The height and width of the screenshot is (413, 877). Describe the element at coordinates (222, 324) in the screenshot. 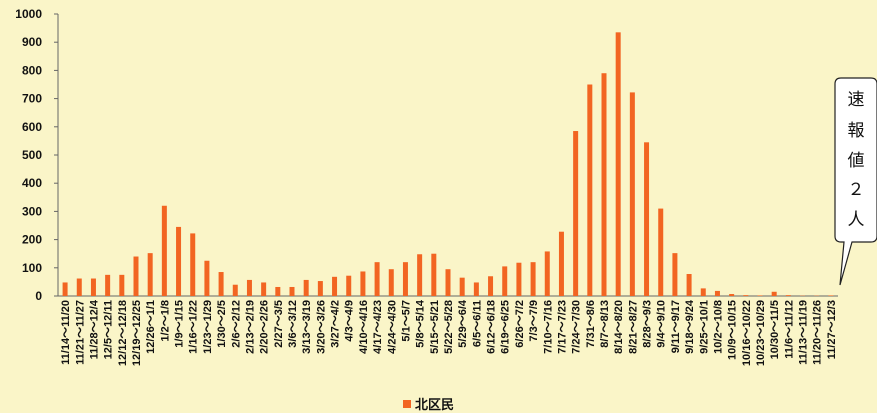

I see `x-tick-label: 1/30～2/5` at that location.